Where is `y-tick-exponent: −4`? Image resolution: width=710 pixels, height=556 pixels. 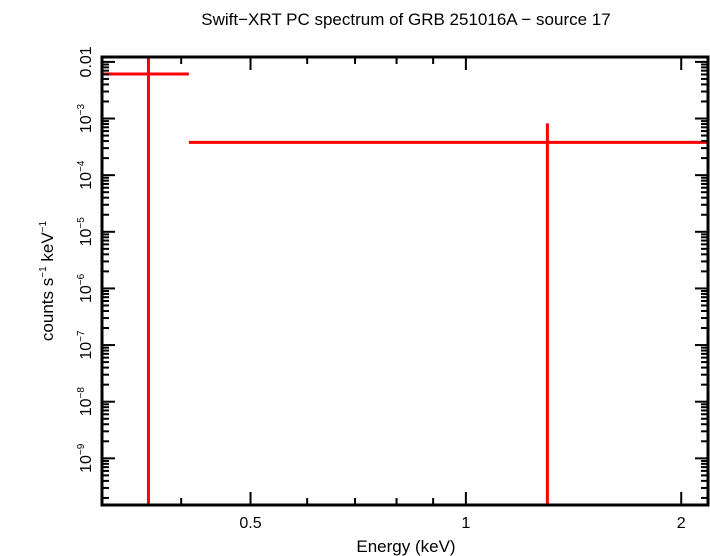 y-tick-exponent: −4 is located at coordinates (81, 166).